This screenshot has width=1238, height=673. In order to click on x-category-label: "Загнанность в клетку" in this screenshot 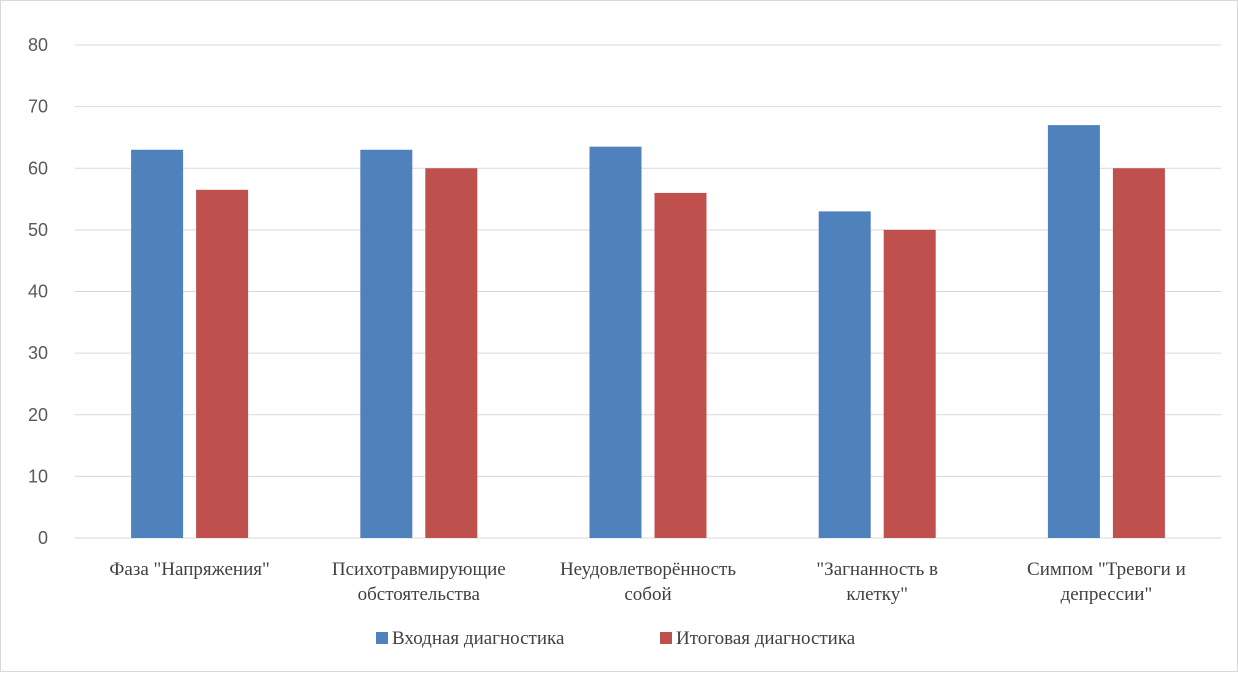, I will do `click(877, 582)`.